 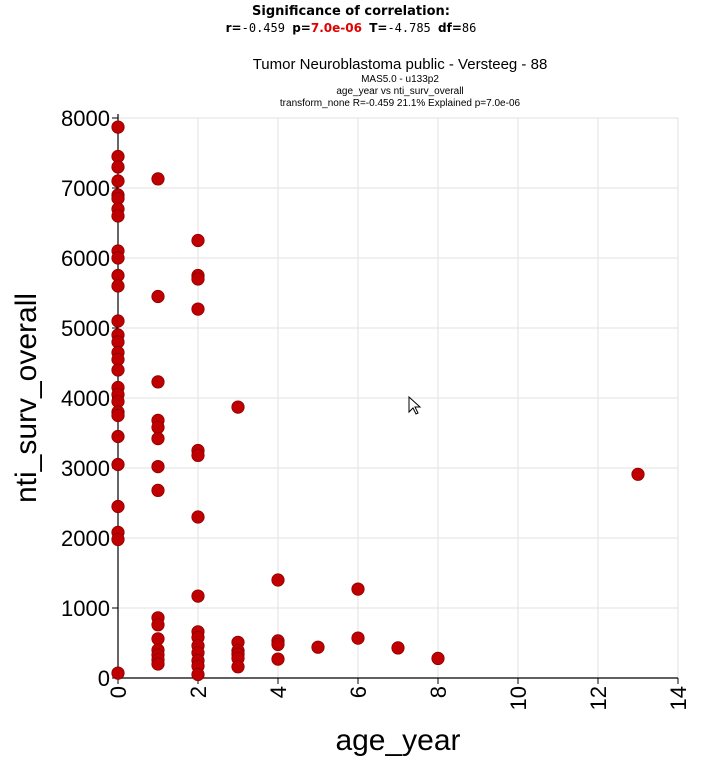 I want to click on y-tick-label: 4000, so click(x=85, y=398).